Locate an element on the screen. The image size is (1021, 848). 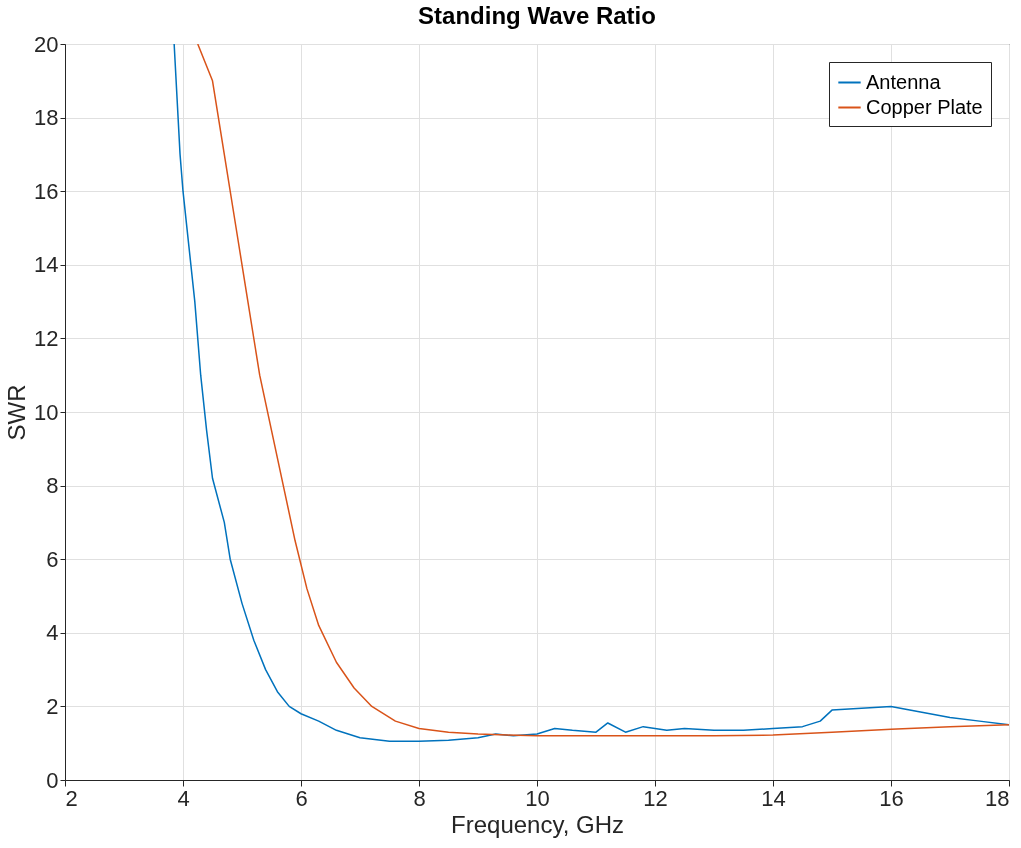
x-tick-label: 12 is located at coordinates (655, 798).